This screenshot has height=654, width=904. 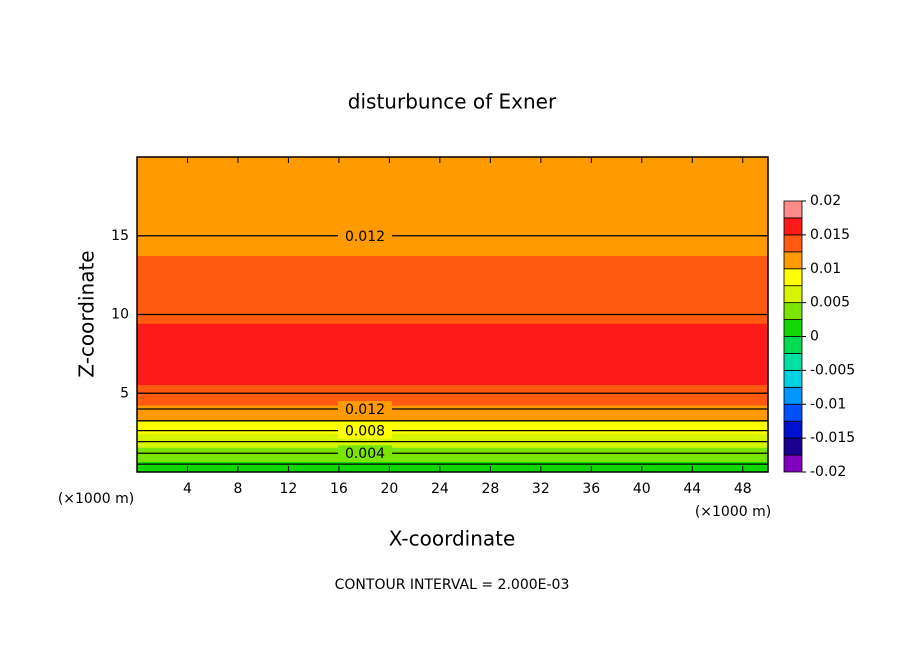 I want to click on colorbar-tick-label: -0.01, so click(x=828, y=404).